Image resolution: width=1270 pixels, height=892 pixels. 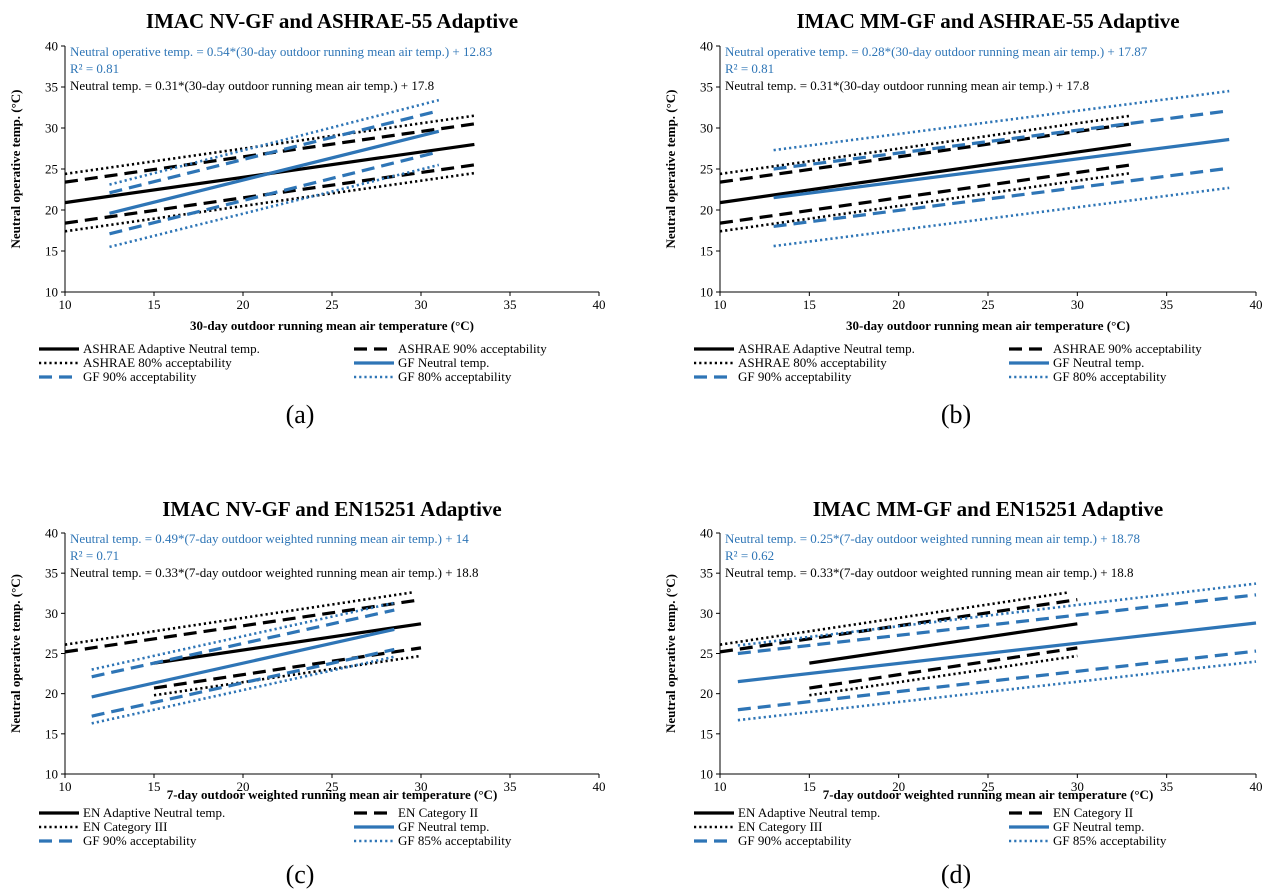 What do you see at coordinates (987, 21) in the screenshot?
I see `chart-title: IMAC MM-GF and ASHRAE-55 Adaptive` at bounding box center [987, 21].